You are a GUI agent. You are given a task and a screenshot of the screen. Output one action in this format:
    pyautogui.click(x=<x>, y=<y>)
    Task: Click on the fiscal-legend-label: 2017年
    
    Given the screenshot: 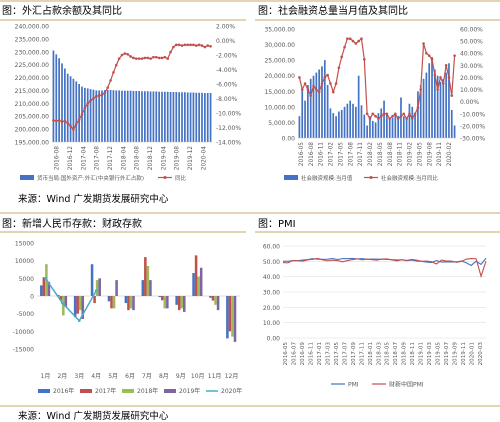 What is the action you would take?
    pyautogui.click(x=105, y=391)
    